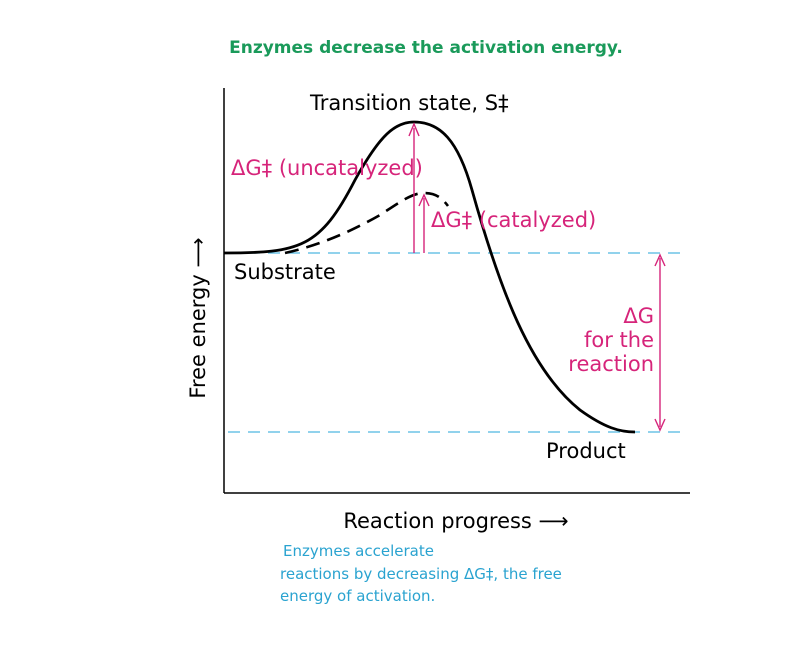 The image size is (800, 661). What do you see at coordinates (513, 220) in the screenshot?
I see `dg-catalyzed-label: ΔG‡ (catalyzed)` at bounding box center [513, 220].